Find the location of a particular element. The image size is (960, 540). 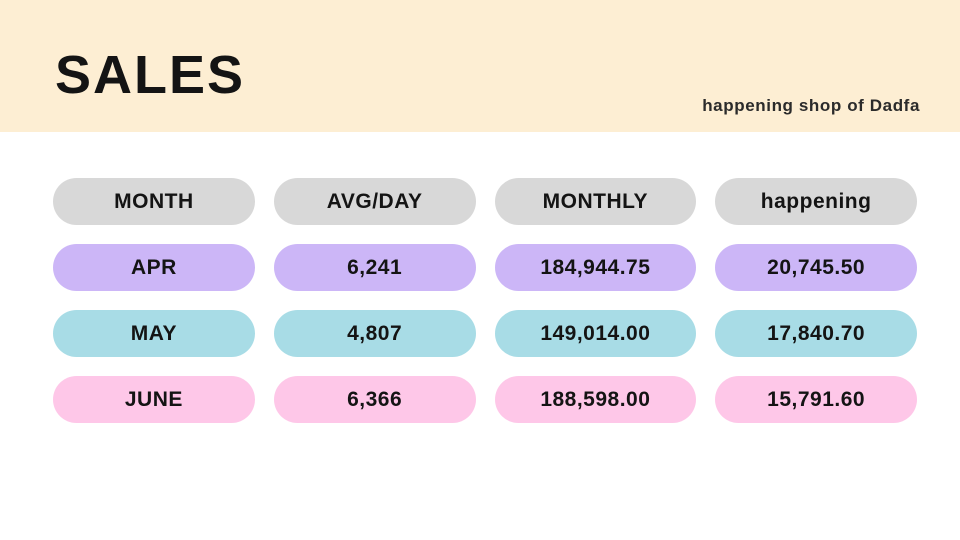

column-header-monthly: MONTHLY is located at coordinates (595, 201).